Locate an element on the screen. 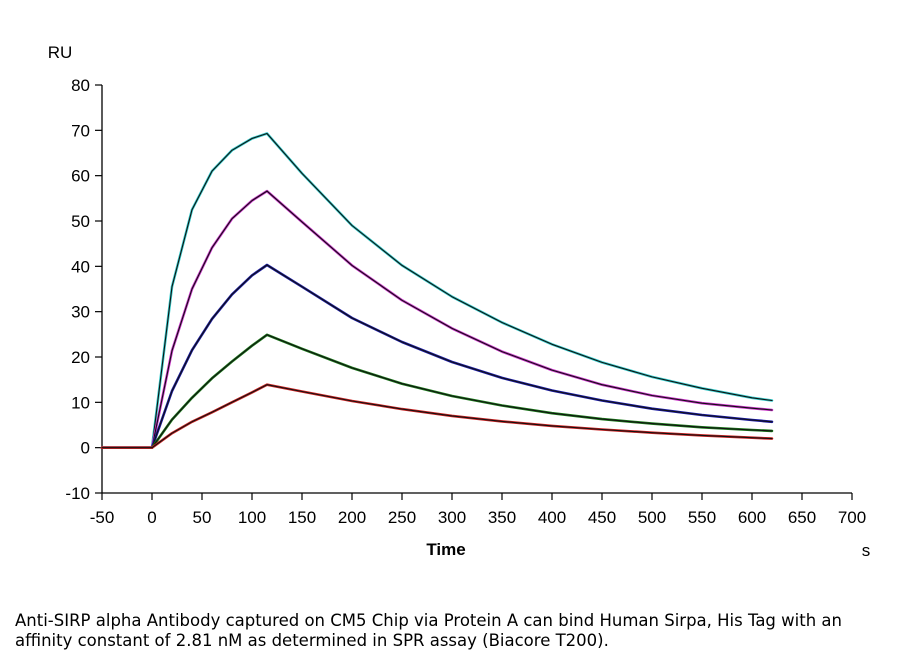 Image resolution: width=900 pixels, height=664 pixels. x-tick-label: 350 is located at coordinates (502, 517).